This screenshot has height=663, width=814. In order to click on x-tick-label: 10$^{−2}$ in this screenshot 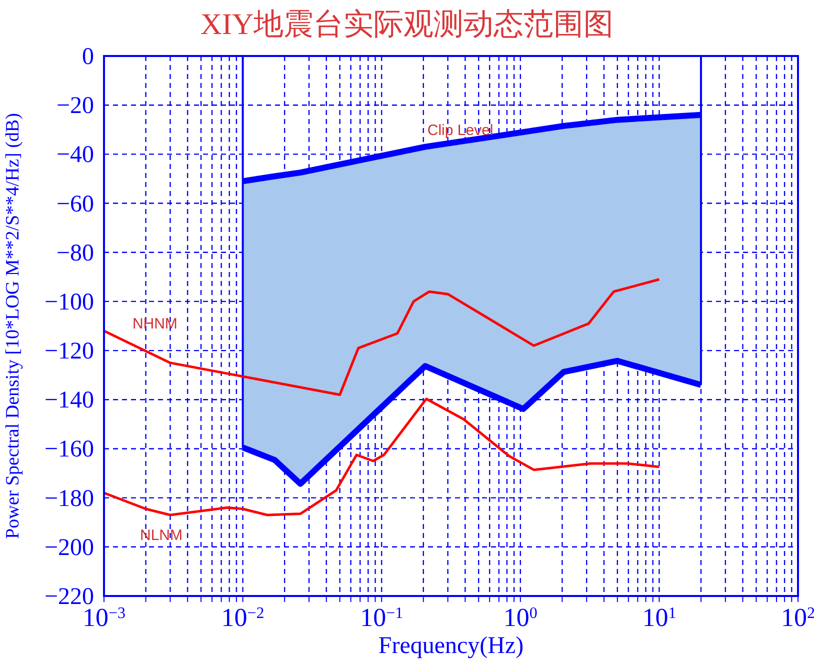, I will do `click(242, 617)`.